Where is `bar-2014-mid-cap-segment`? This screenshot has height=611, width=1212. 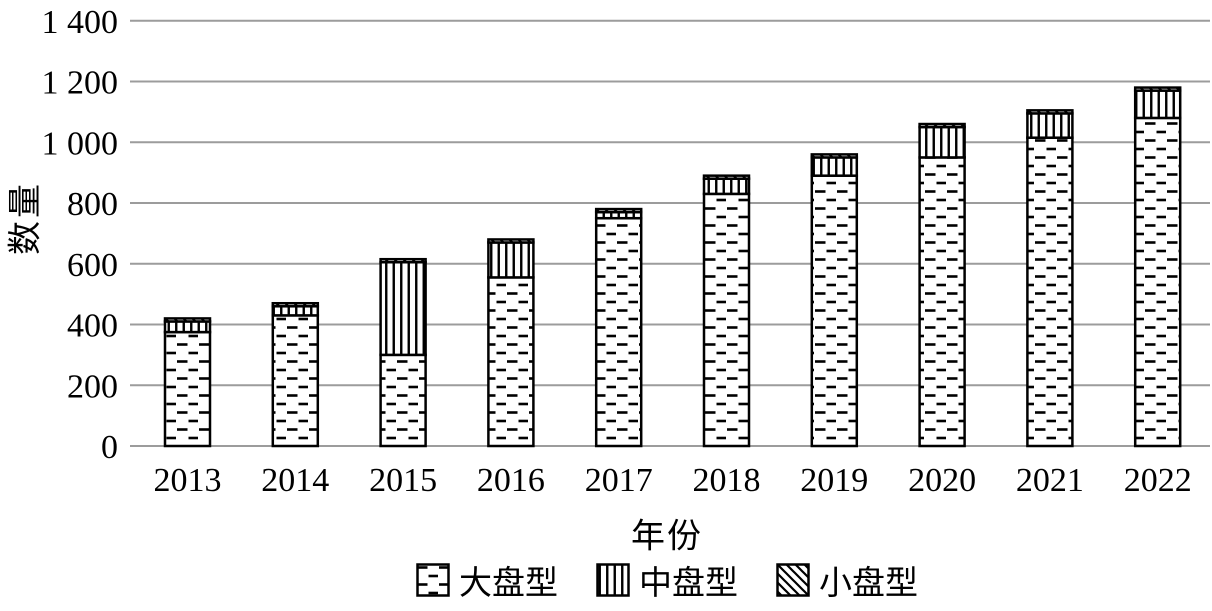 bar-2014-mid-cap-segment is located at coordinates (295, 311).